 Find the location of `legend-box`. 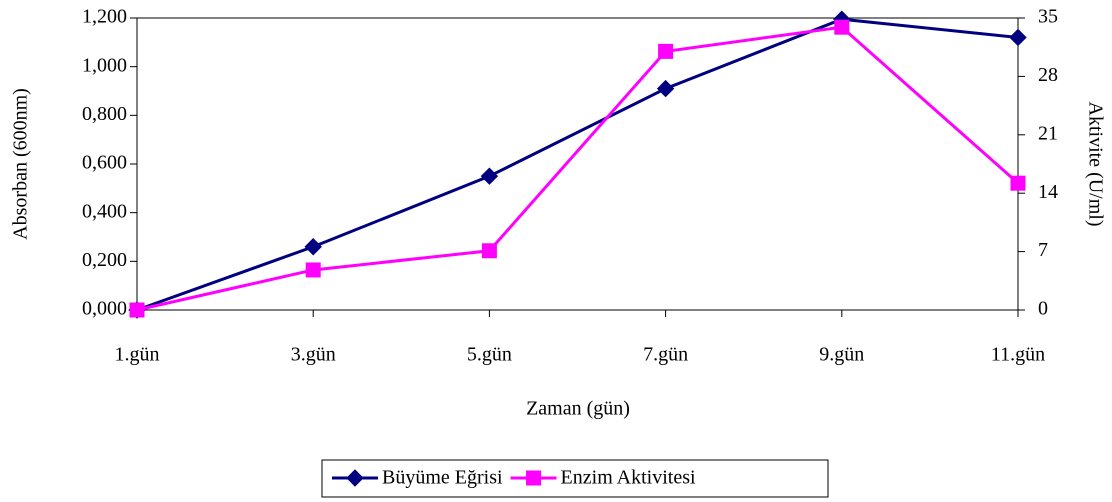

legend-box is located at coordinates (575, 478).